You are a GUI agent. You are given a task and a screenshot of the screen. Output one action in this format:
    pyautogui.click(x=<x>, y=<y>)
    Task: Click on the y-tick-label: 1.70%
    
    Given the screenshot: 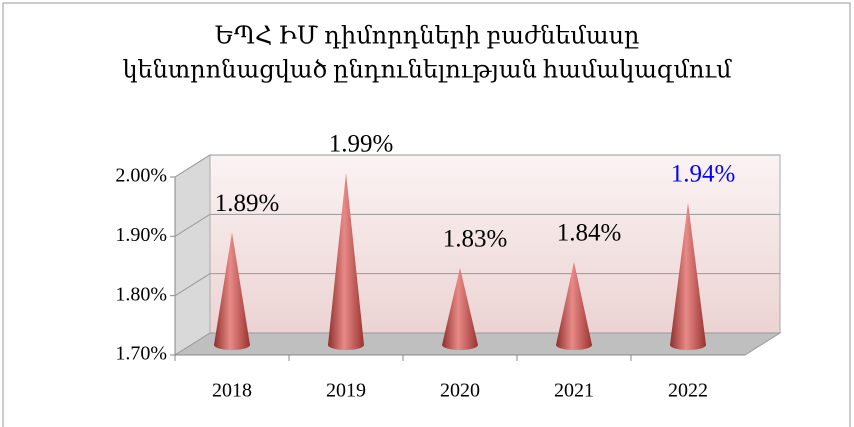 What is the action you would take?
    pyautogui.click(x=141, y=354)
    